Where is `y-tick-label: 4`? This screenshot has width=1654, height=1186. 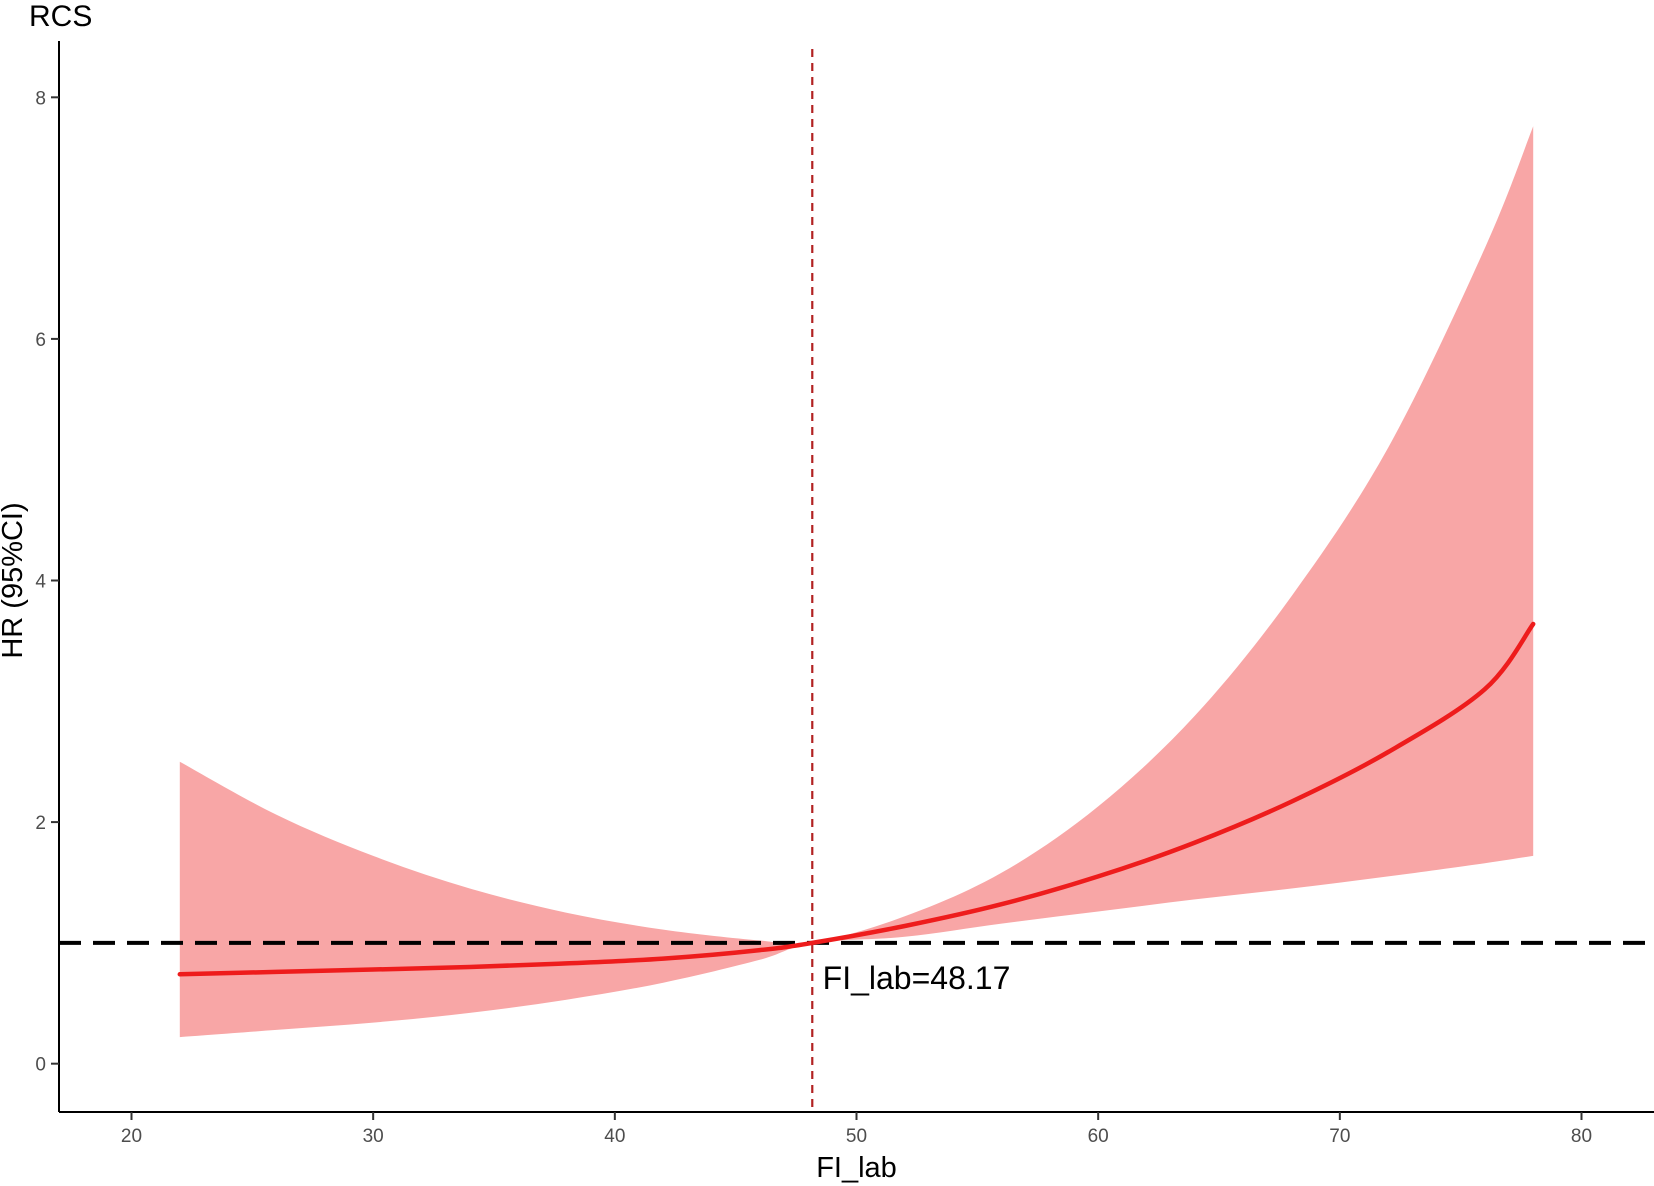 y-tick-label: 4 is located at coordinates (40, 582).